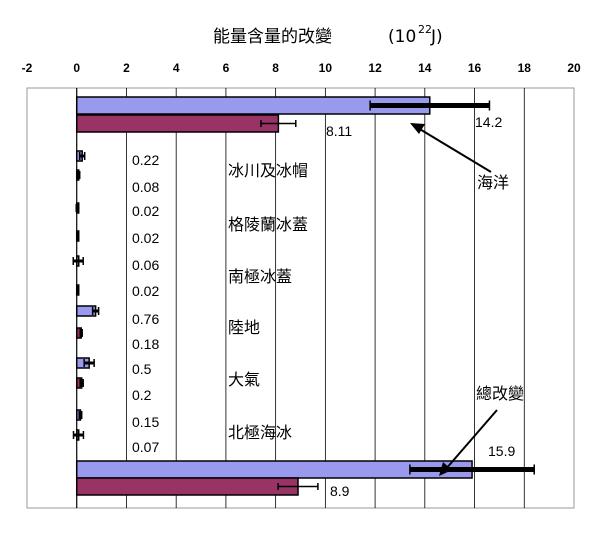 This screenshot has width=600, height=534. Describe the element at coordinates (574, 68) in the screenshot. I see `x-tick-label-11: 20` at that location.